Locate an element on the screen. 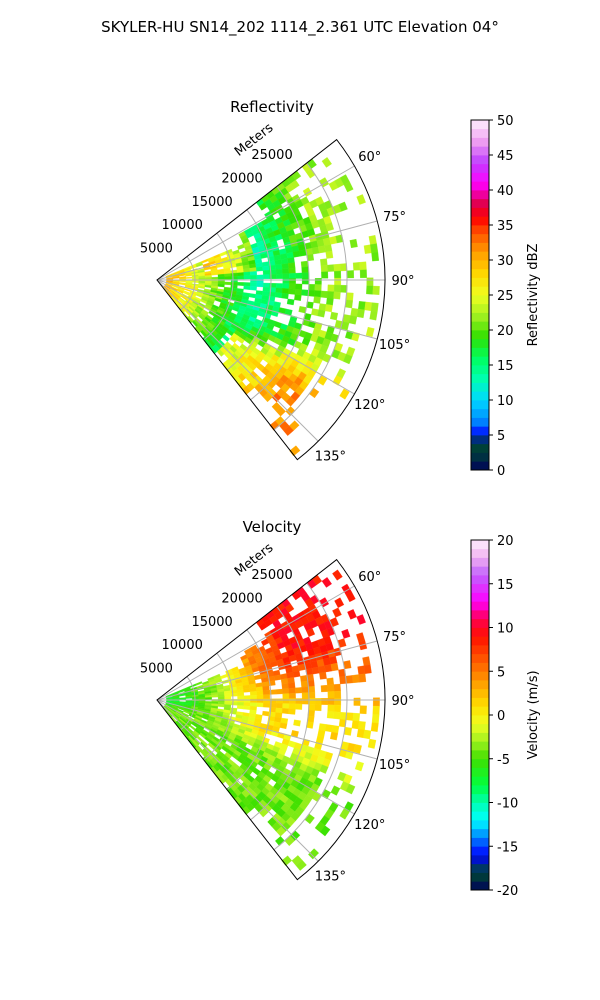 Image resolution: width=600 pixels, height=1000 pixels. velocity-range-ring is located at coordinates (310, 716).